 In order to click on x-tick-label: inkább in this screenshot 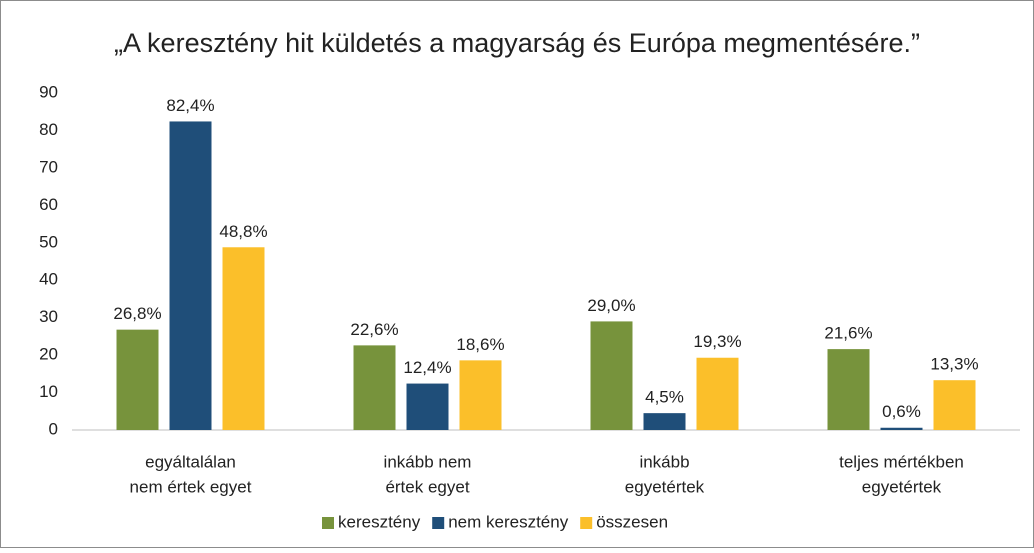, I will do `click(664, 461)`.